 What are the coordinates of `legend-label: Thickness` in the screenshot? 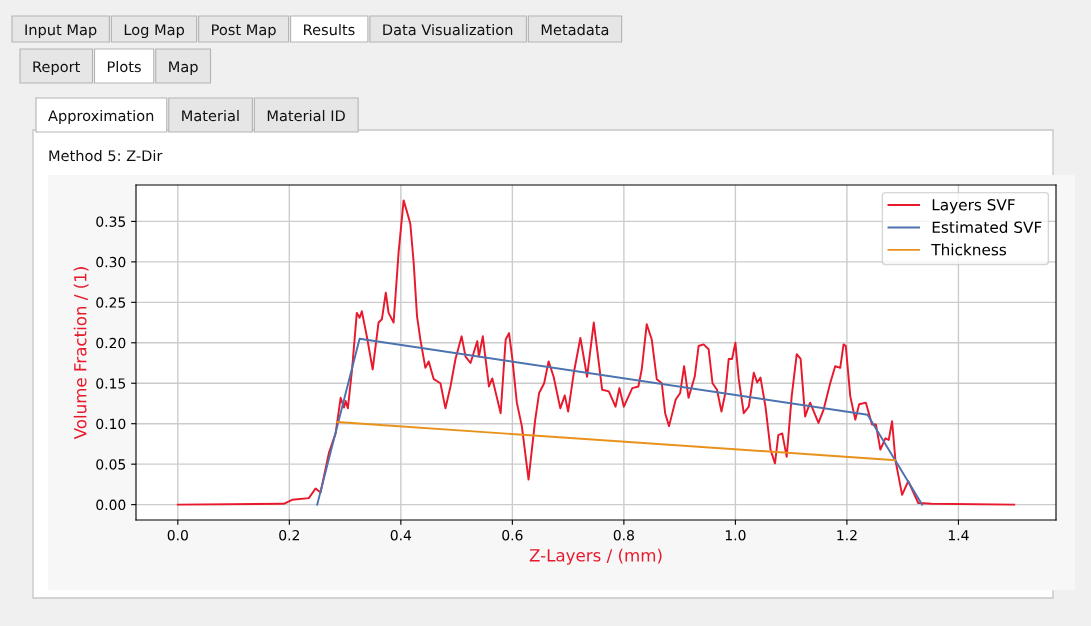 It's located at (969, 249).